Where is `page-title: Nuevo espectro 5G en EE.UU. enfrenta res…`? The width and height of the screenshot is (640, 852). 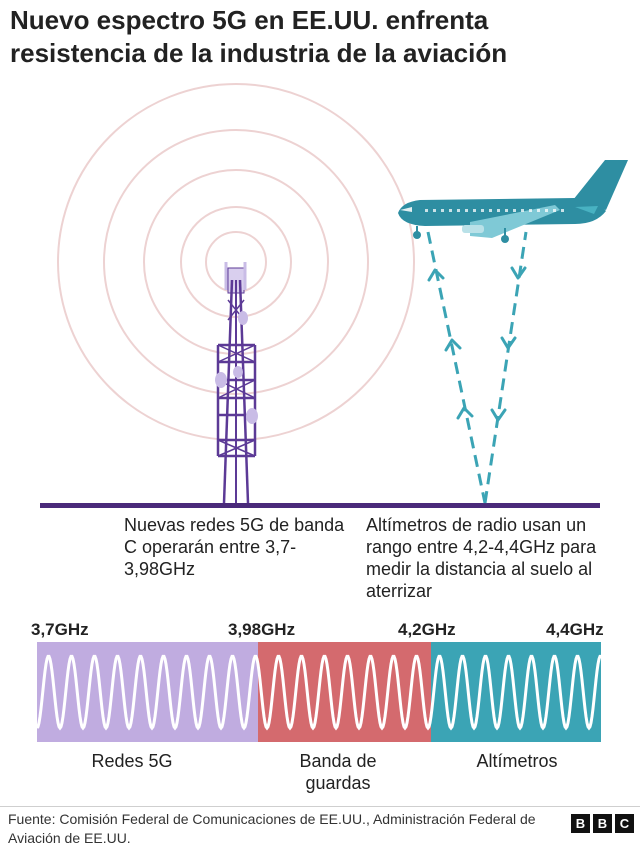 page-title: Nuevo espectro 5G en EE.UU. enfrenta res… is located at coordinates (259, 36).